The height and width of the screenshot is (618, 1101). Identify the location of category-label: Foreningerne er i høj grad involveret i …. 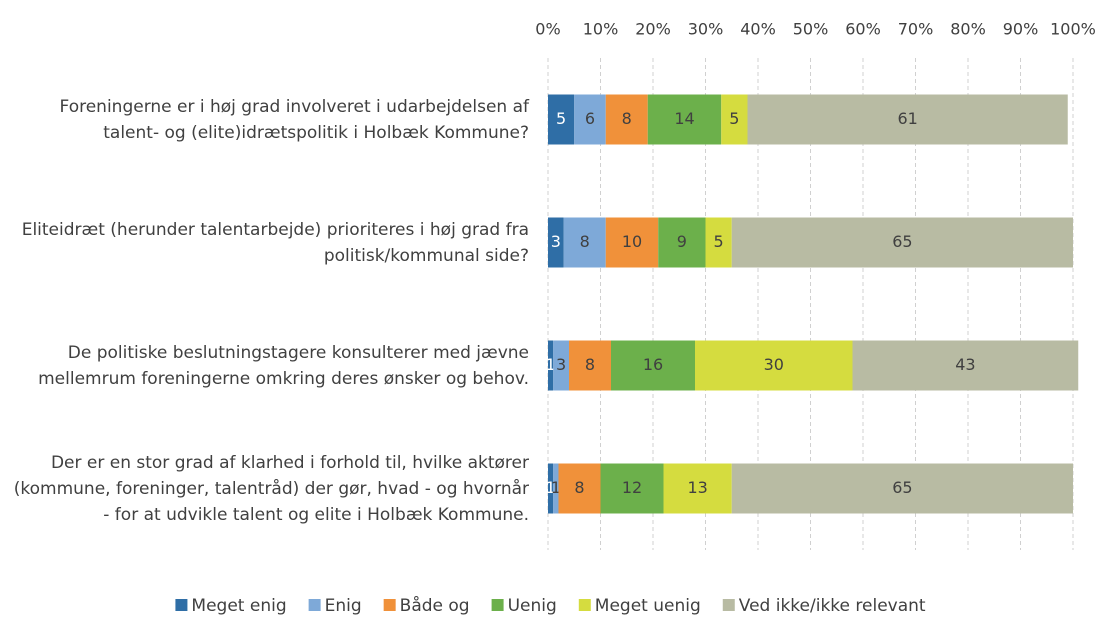
(294, 119).